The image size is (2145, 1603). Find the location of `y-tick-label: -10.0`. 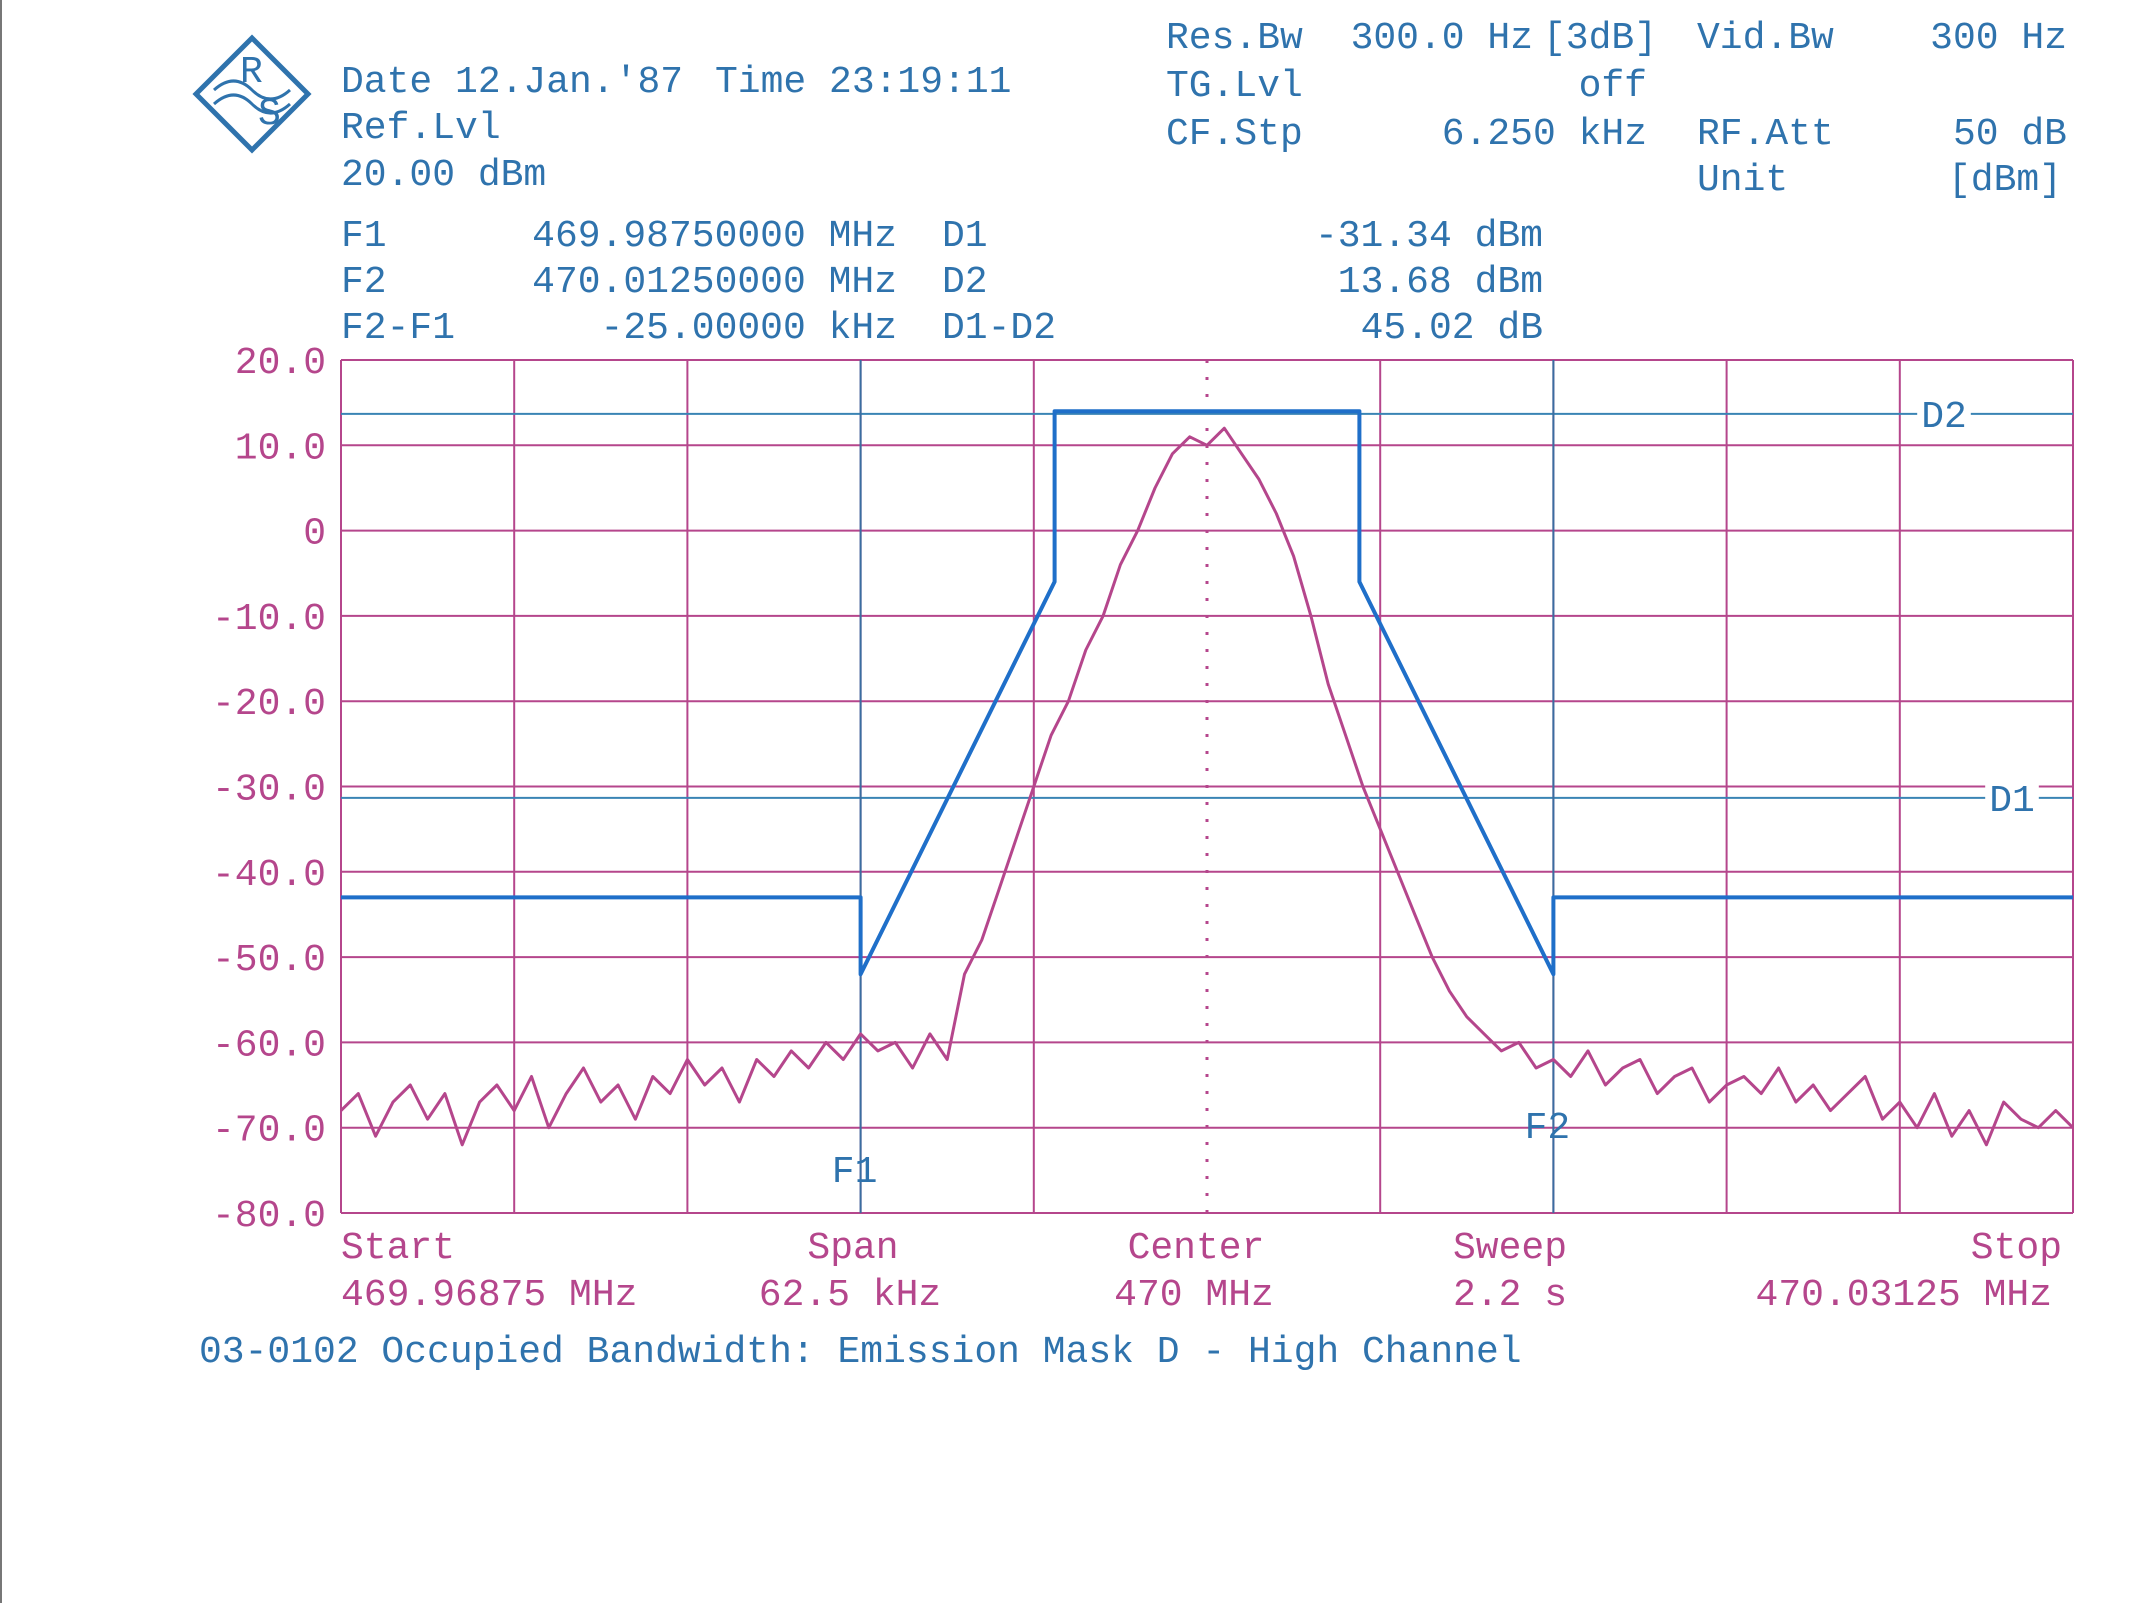

y-tick-label: -10.0 is located at coordinates (269, 619).